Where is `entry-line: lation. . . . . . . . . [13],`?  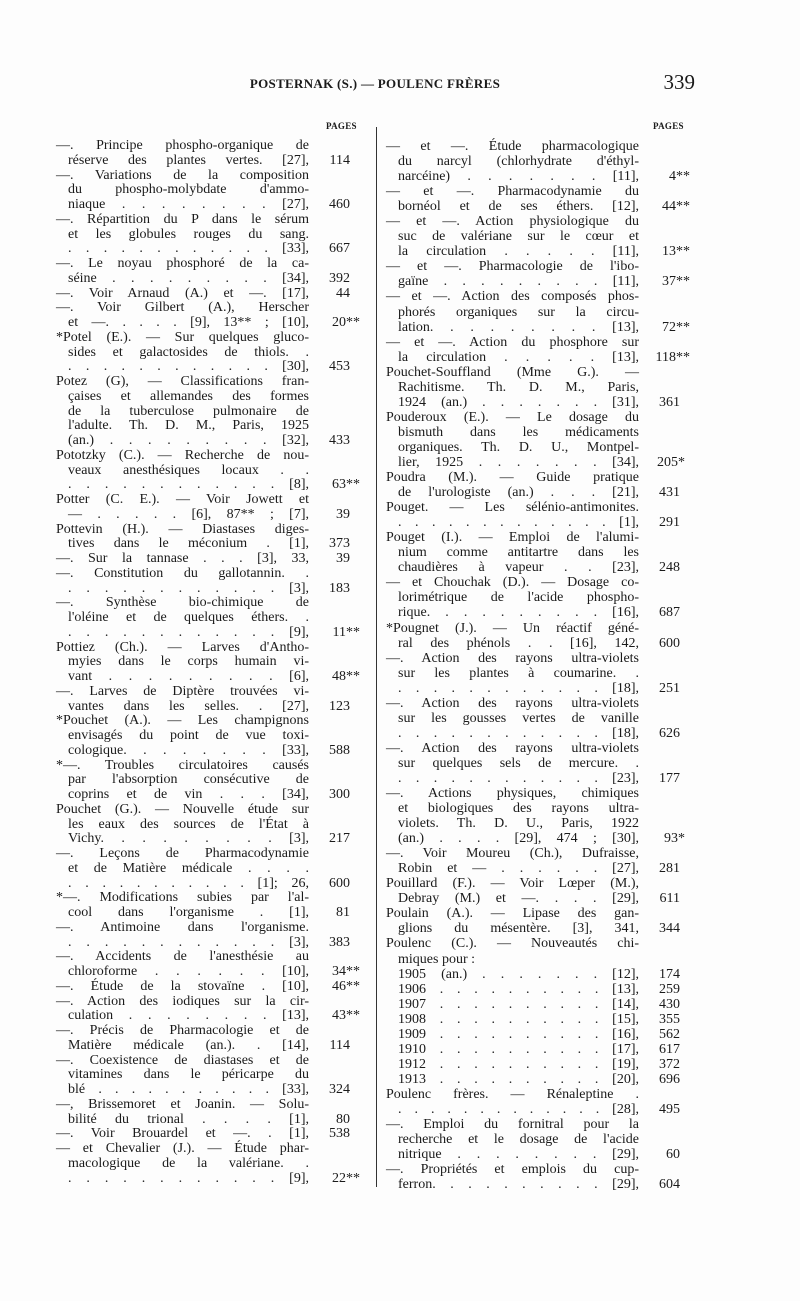
entry-line: lation. . . . . . . . . [13], is located at coordinates (518, 327).